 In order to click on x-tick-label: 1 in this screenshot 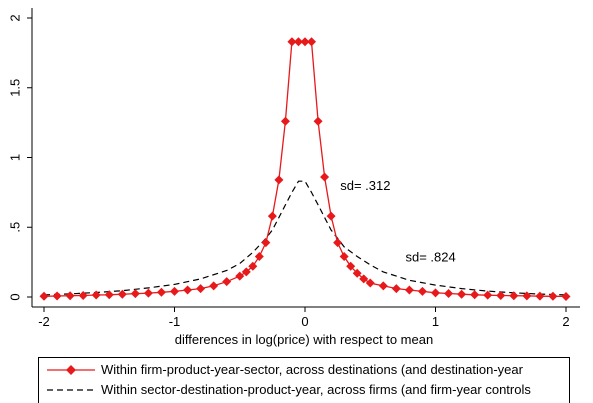, I will do `click(435, 321)`.